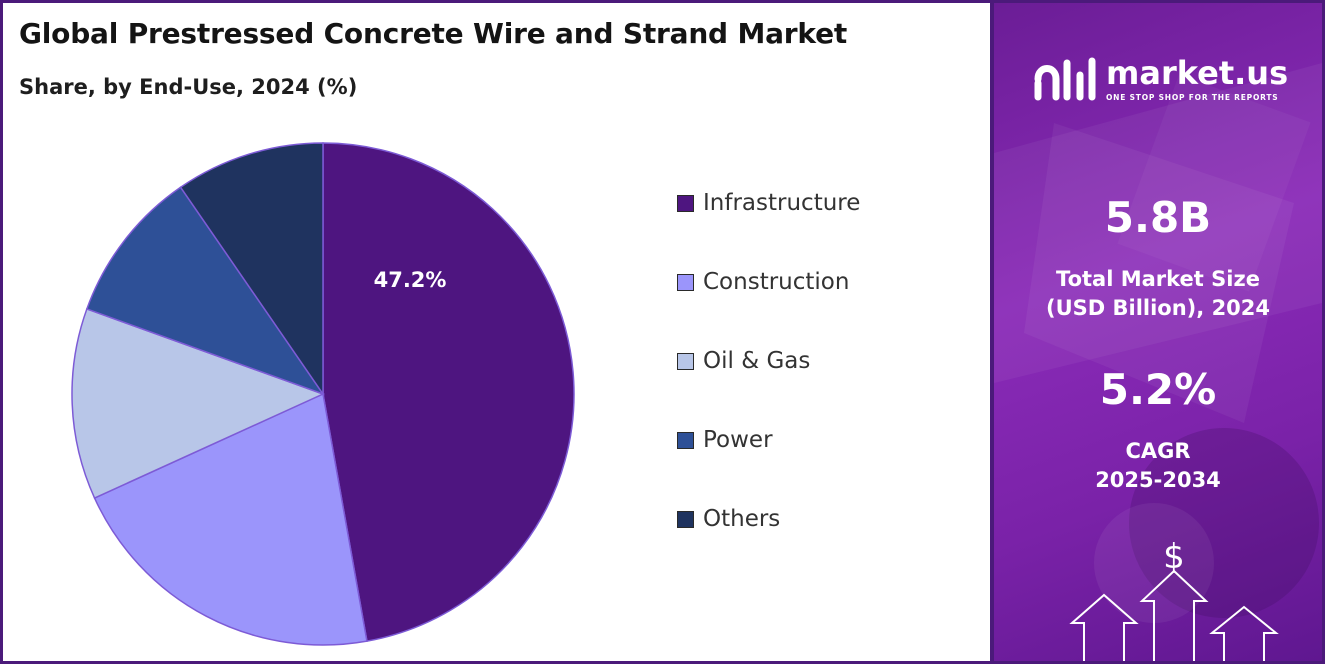 This screenshot has width=1325, height=664. Describe the element at coordinates (1158, 308) in the screenshot. I see `market-size-label-line2: (USD Billion), 2024` at that location.